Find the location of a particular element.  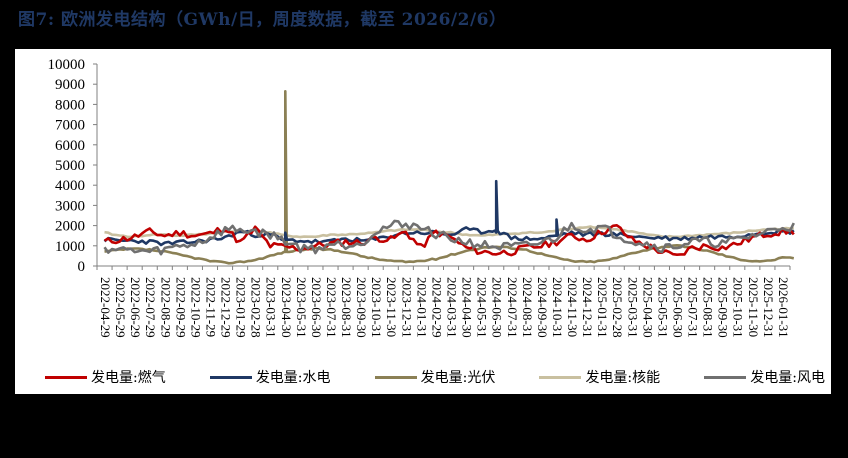

x-tick-label: 2023-12-31 is located at coordinates (406, 307).